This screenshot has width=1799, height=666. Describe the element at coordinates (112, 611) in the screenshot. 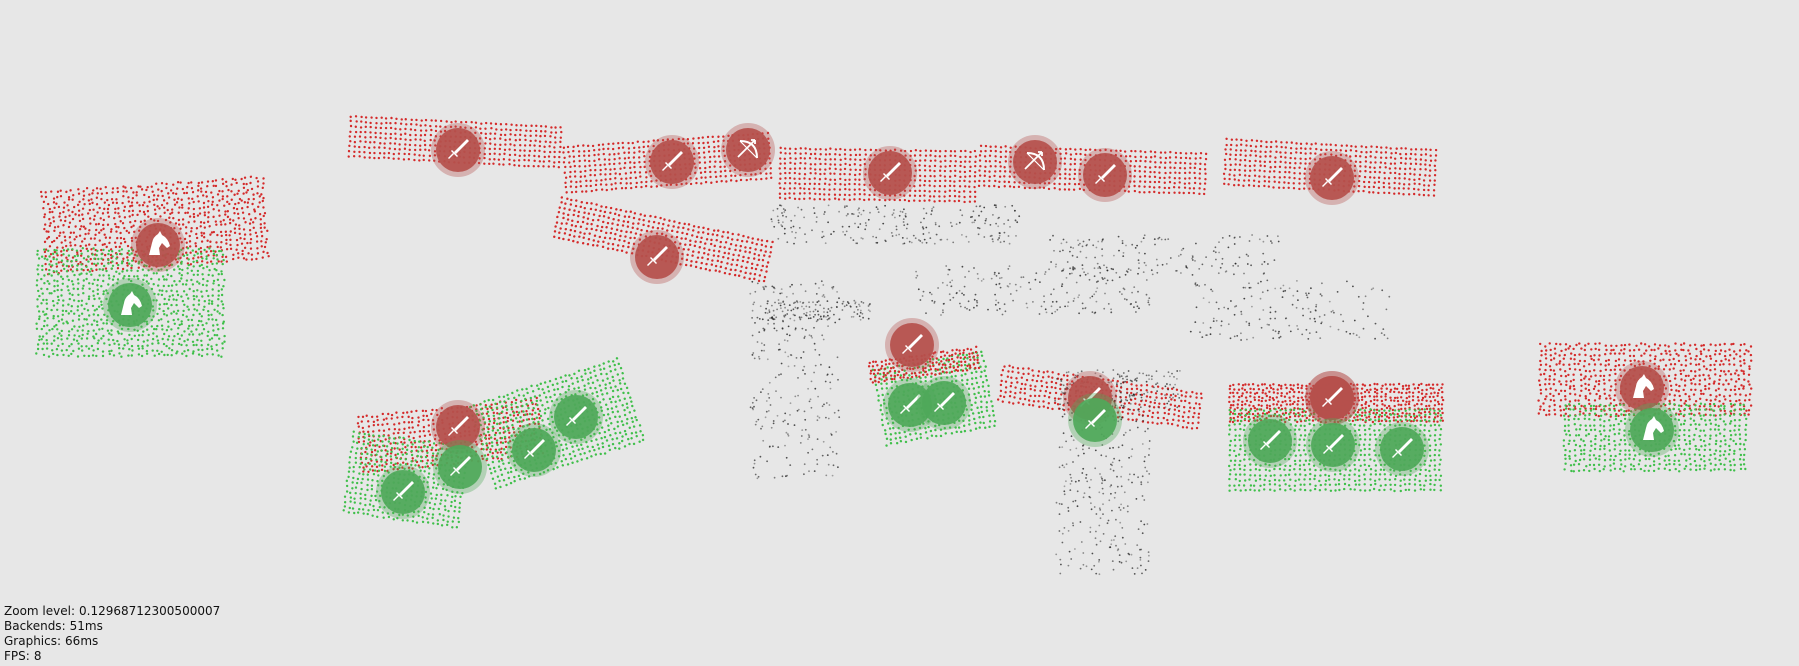

I see `zoom-readout: Zoom level: 0.12968712300500007` at that location.